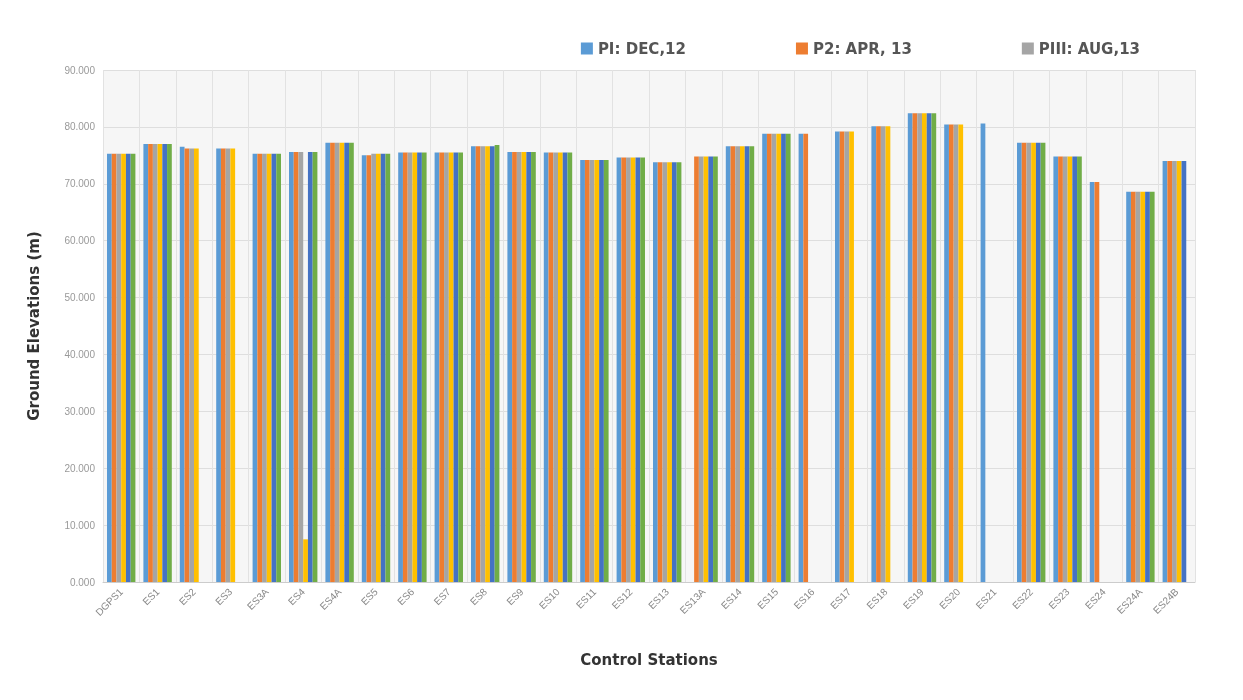 This screenshot has height=700, width=1243. What do you see at coordinates (80, 298) in the screenshot?
I see `y-tick-label: 50.000` at bounding box center [80, 298].